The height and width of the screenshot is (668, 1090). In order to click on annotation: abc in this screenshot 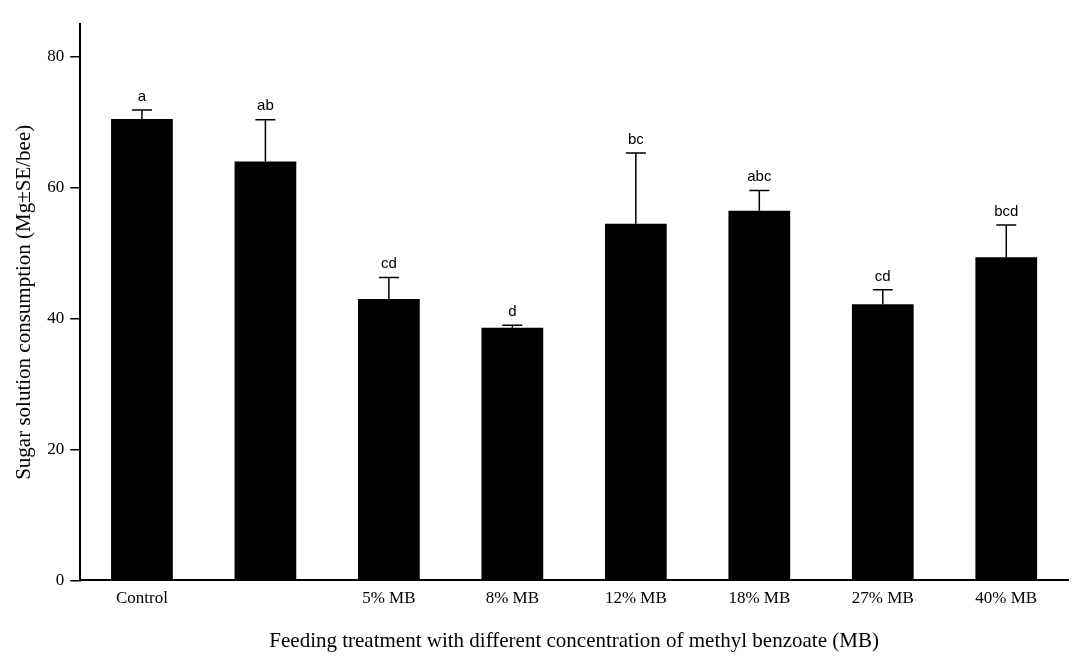, I will do `click(759, 176)`.